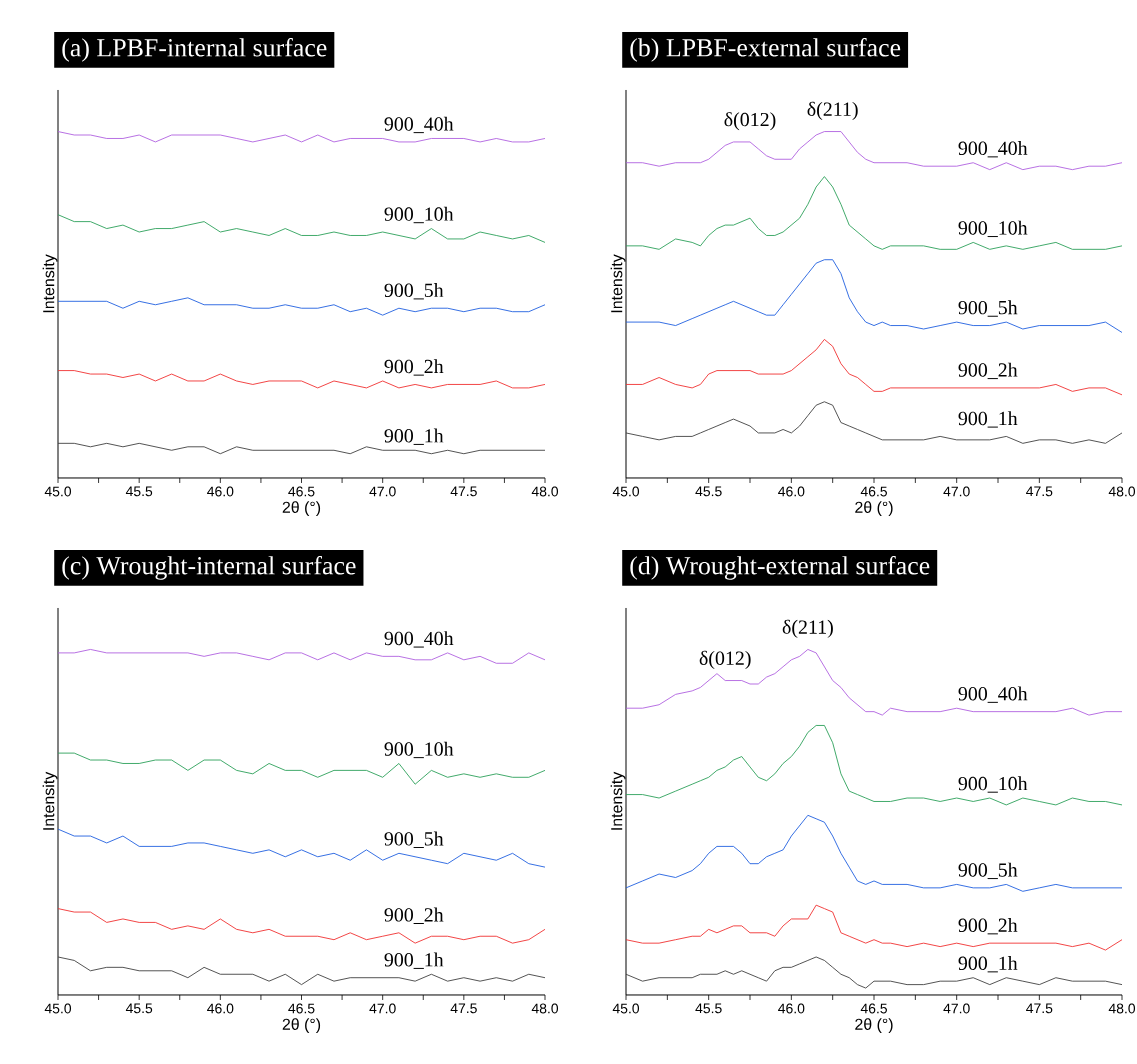 This screenshot has width=1137, height=1064. I want to click on chart-title: (a) LPBF-internal surface, so click(194, 50).